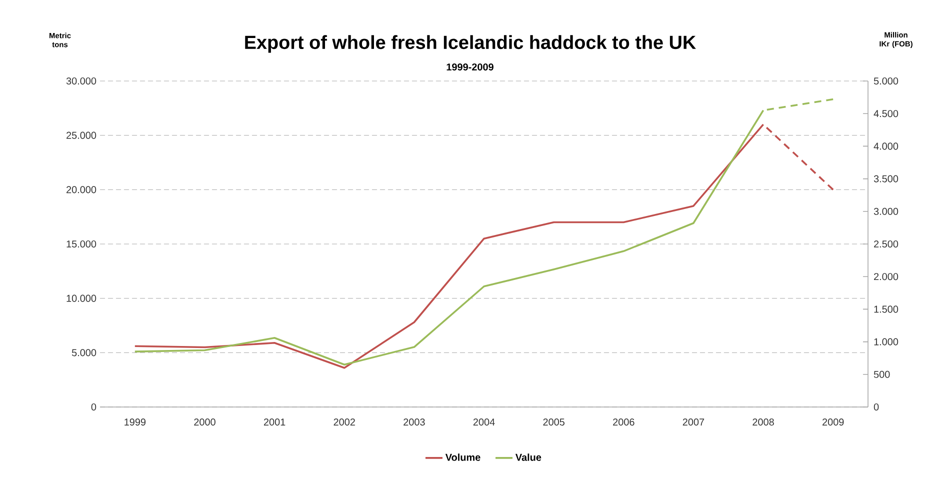 This screenshot has height=477, width=941. Describe the element at coordinates (344, 422) in the screenshot. I see `x-tick-label: 2002` at that location.